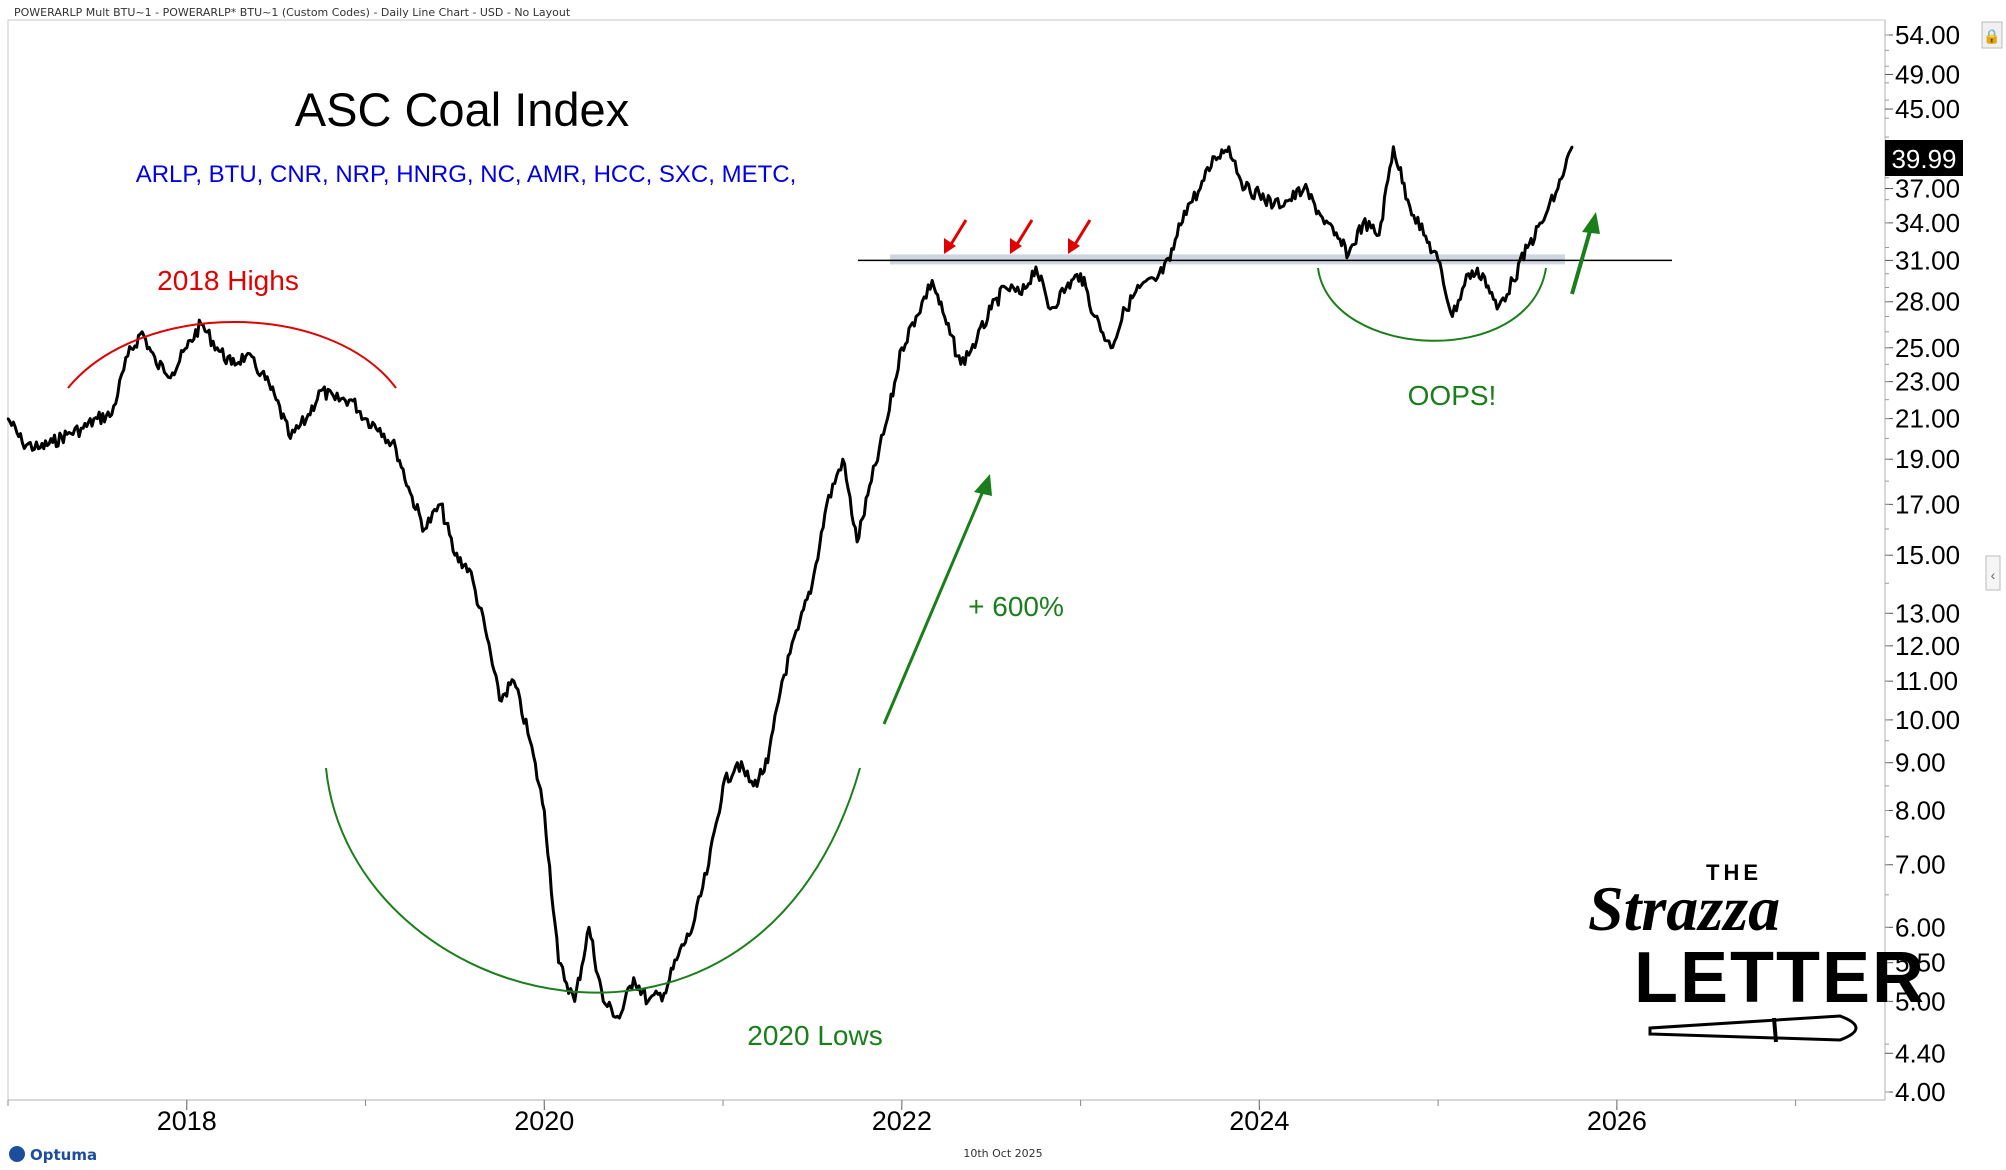 Image resolution: width=2006 pixels, height=1170 pixels. What do you see at coordinates (17, 1154) in the screenshot?
I see `optuma-icon` at bounding box center [17, 1154].